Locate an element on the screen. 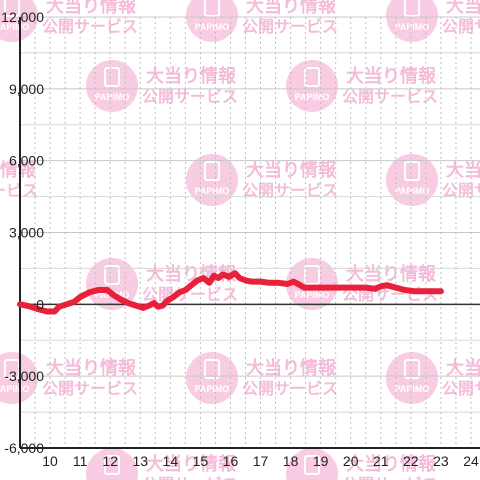 This screenshot has height=480, width=480. x-tick-label: 17 is located at coordinates (261, 461).